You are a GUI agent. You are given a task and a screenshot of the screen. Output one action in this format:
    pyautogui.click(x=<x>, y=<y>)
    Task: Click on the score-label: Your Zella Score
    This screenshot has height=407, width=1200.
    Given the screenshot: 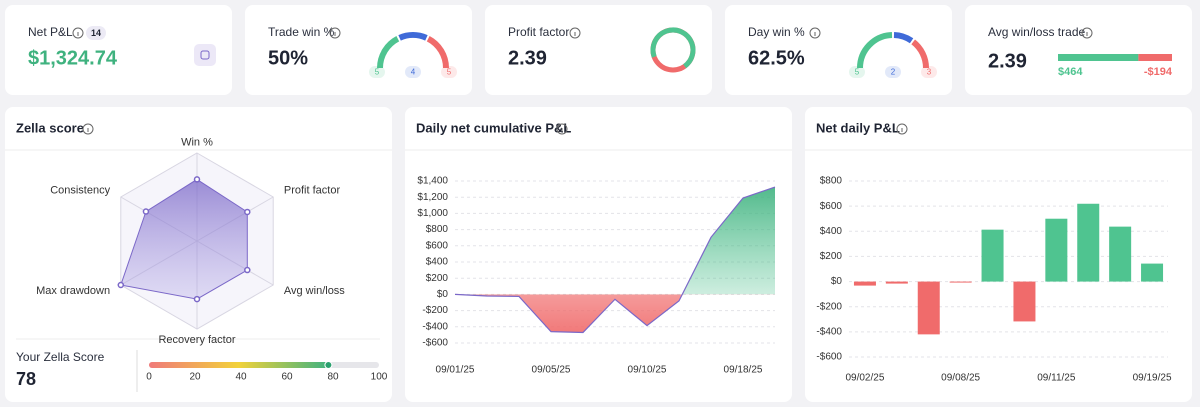 What is the action you would take?
    pyautogui.click(x=60, y=357)
    